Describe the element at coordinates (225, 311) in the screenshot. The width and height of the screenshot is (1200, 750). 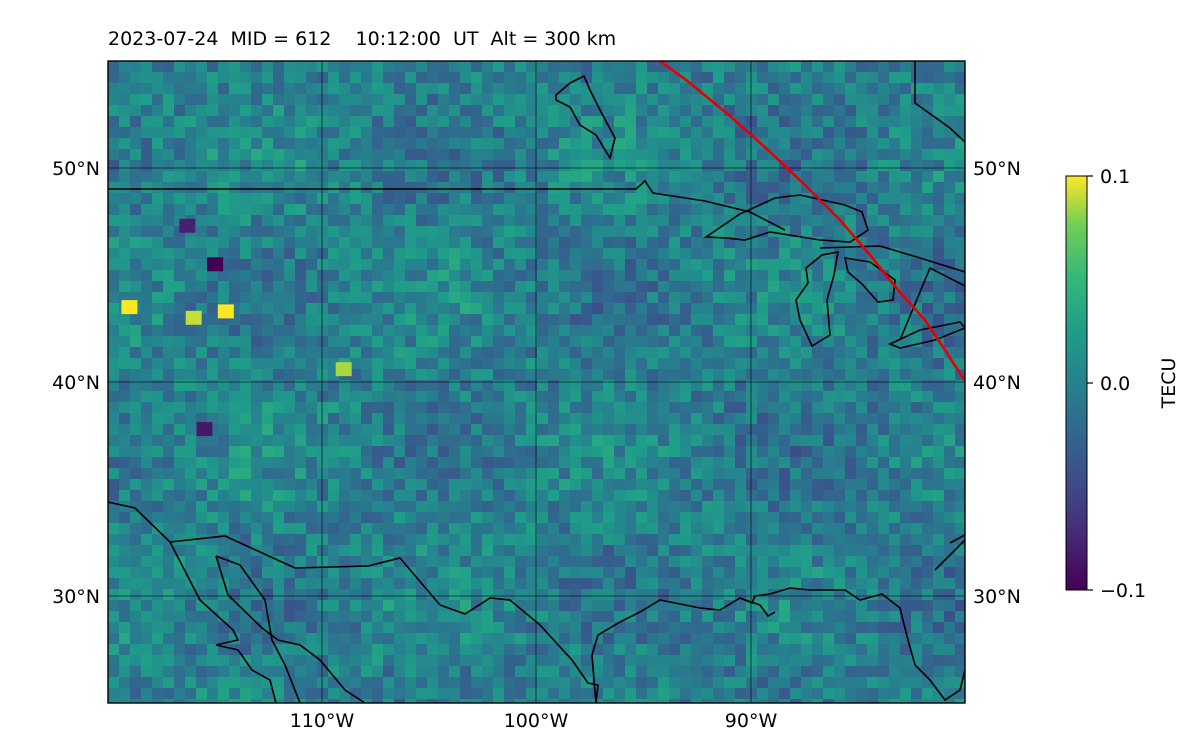
I see `tec-hotspot` at that location.